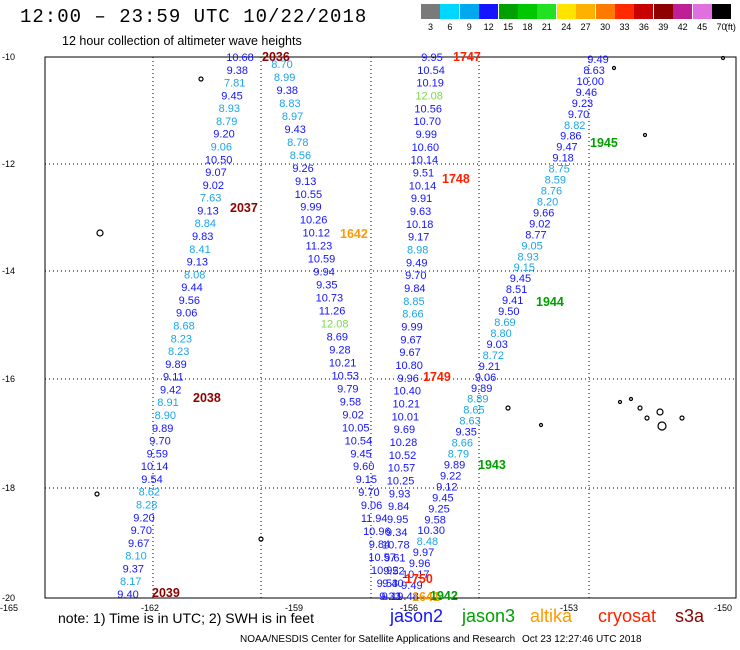  Describe the element at coordinates (294, 608) in the screenshot. I see `lon-tick-label: -159` at that location.